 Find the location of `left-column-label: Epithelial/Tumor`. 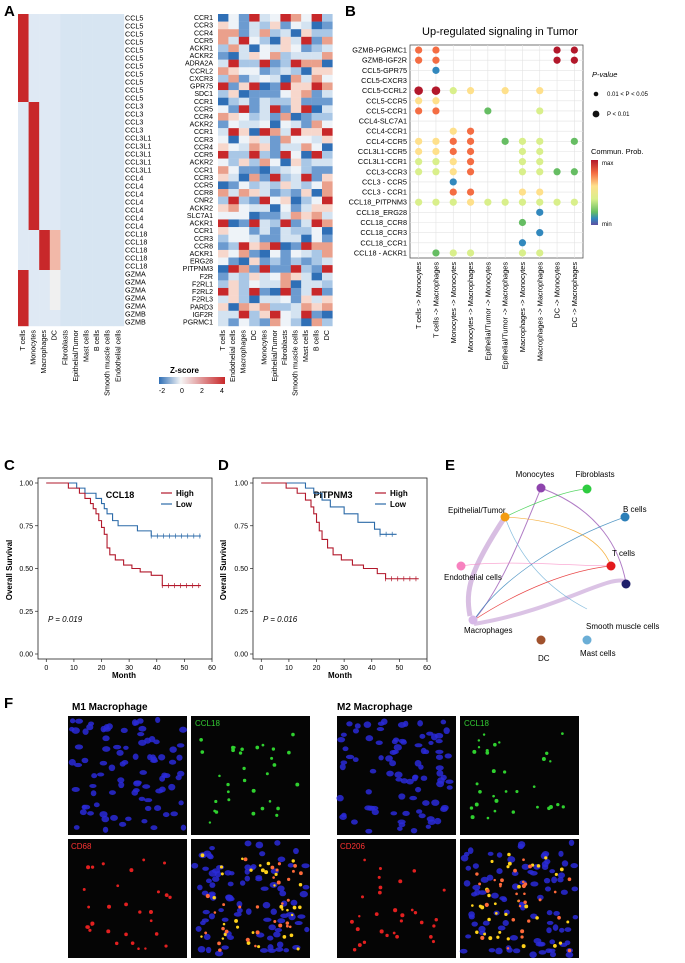

left-column-label: Epithelial/Tumor is located at coordinates (75, 355).